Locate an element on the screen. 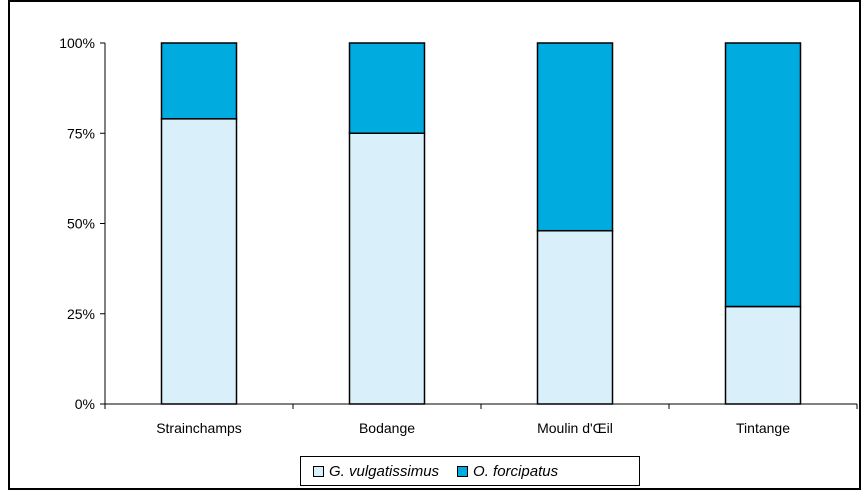  x-tick-label: Tintange is located at coordinates (763, 428).